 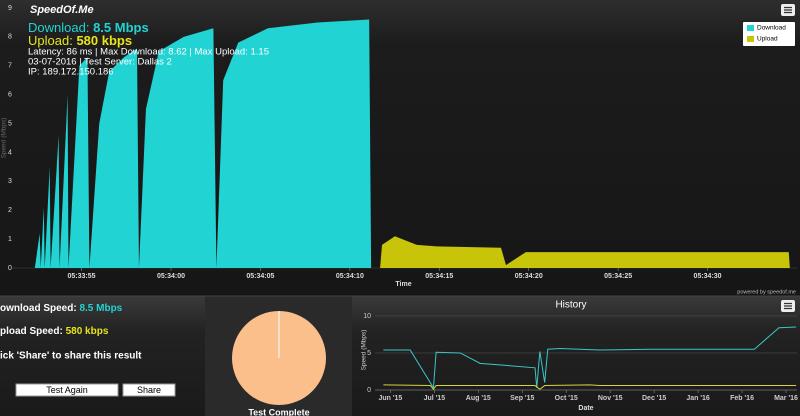 I want to click on x-tick-label: 05:33:55, so click(x=82, y=276).